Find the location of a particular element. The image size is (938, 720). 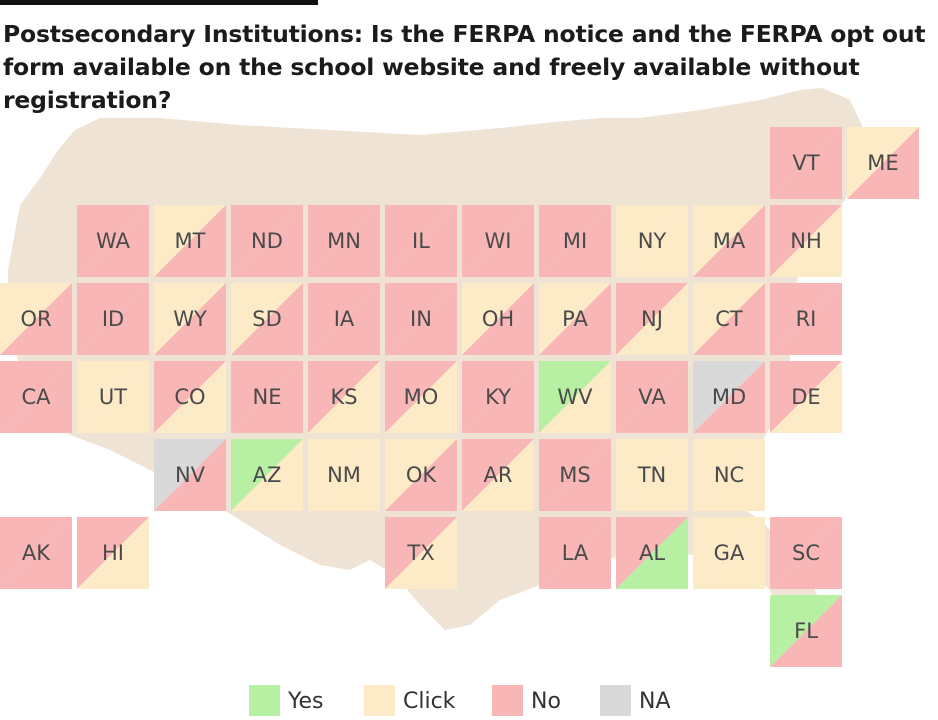

state-label: UT is located at coordinates (113, 397).